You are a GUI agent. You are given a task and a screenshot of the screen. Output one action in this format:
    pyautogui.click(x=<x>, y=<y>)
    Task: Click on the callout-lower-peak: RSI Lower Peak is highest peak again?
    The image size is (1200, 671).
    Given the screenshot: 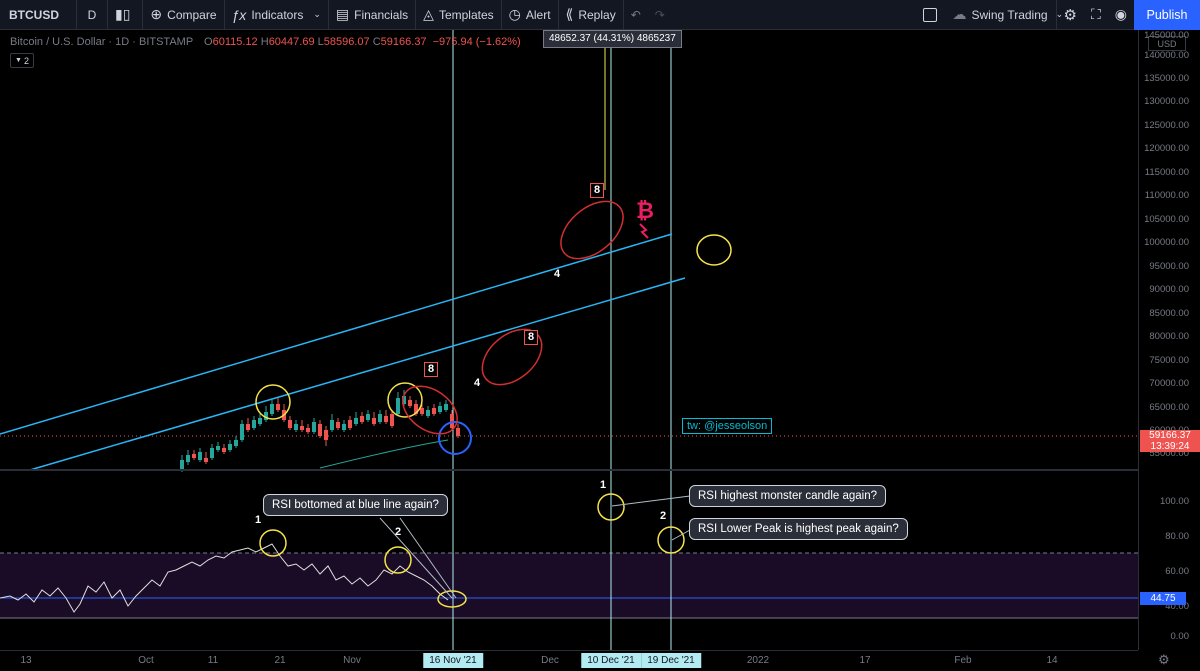 What is the action you would take?
    pyautogui.click(x=798, y=529)
    